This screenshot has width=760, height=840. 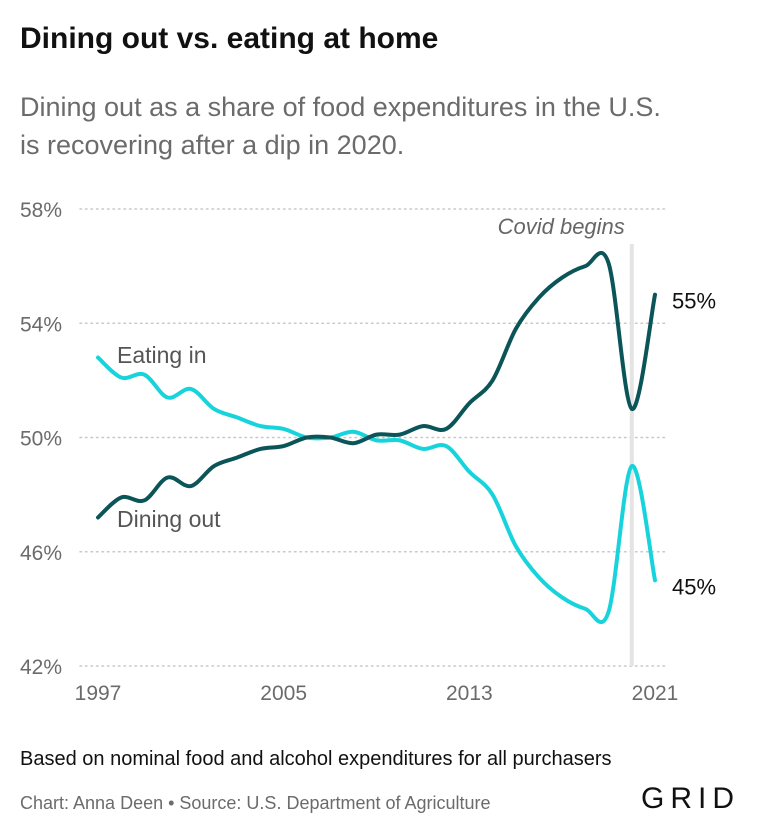 I want to click on subtitle-line-2: is recovering after a dip in 2020., so click(x=212, y=145).